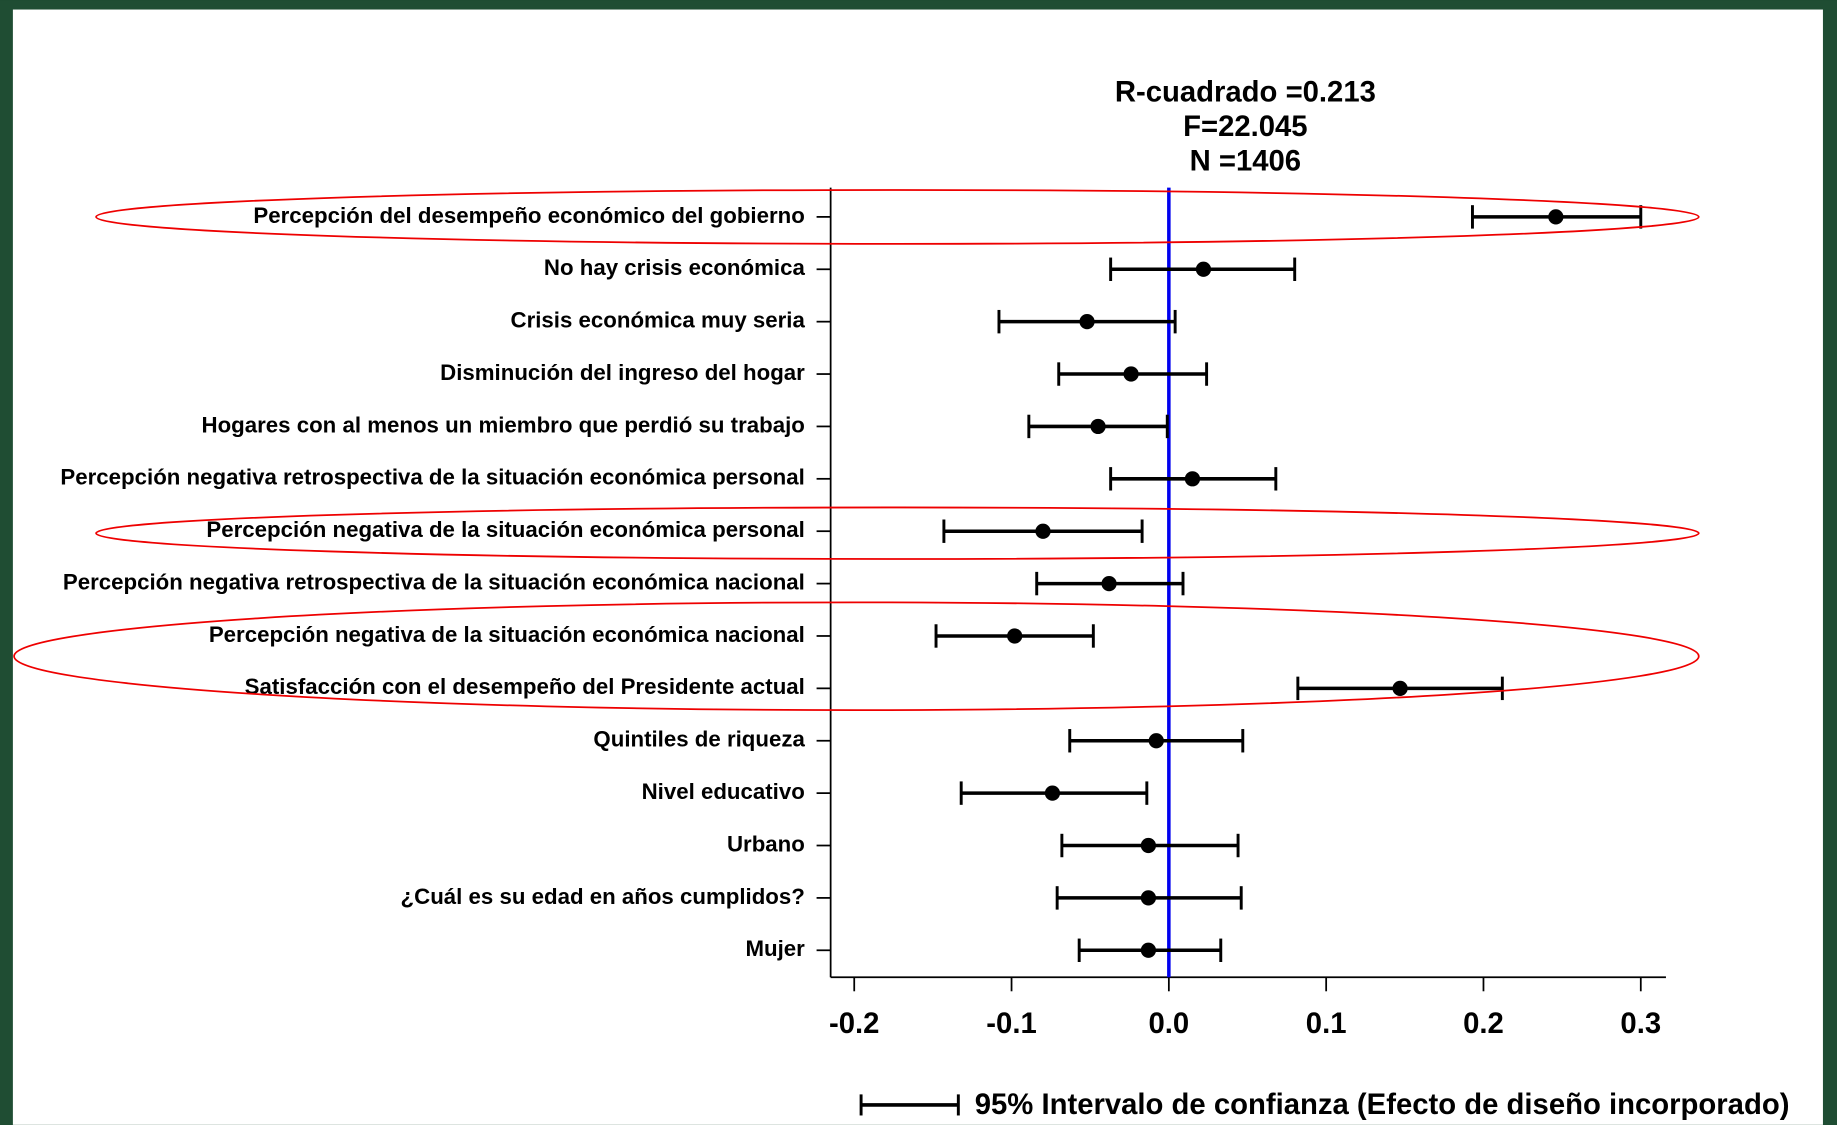 This screenshot has height=1125, width=1837. What do you see at coordinates (1011, 1023) in the screenshot?
I see `x-tick-label: -0.1` at bounding box center [1011, 1023].